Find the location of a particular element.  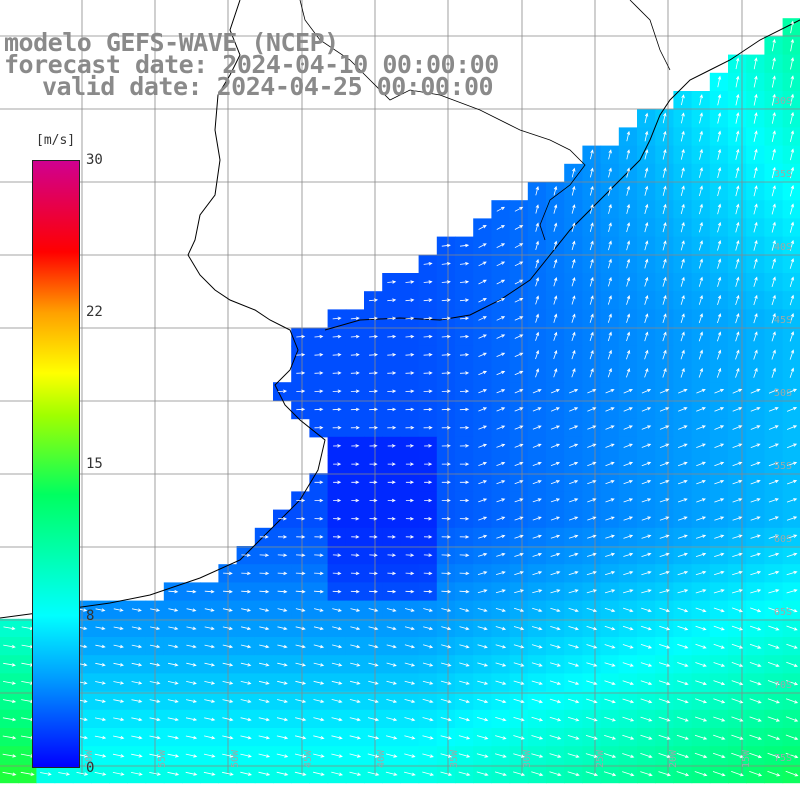

longitude-label: 40W is located at coordinates (381, 758).